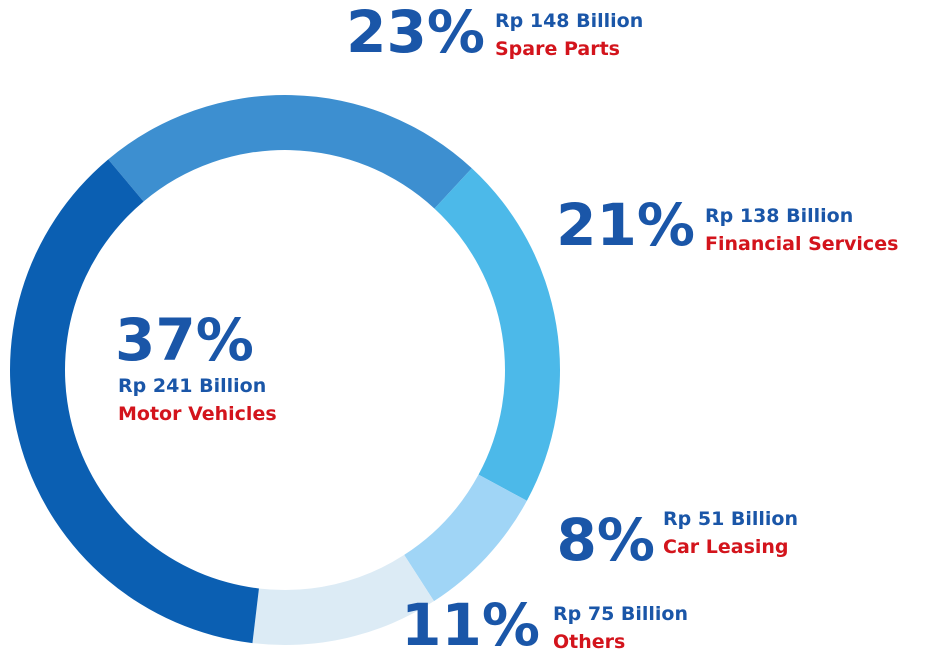 The image size is (927, 654). Describe the element at coordinates (620, 614) in the screenshot. I see `amount-label: Rp 75 Billion` at that location.